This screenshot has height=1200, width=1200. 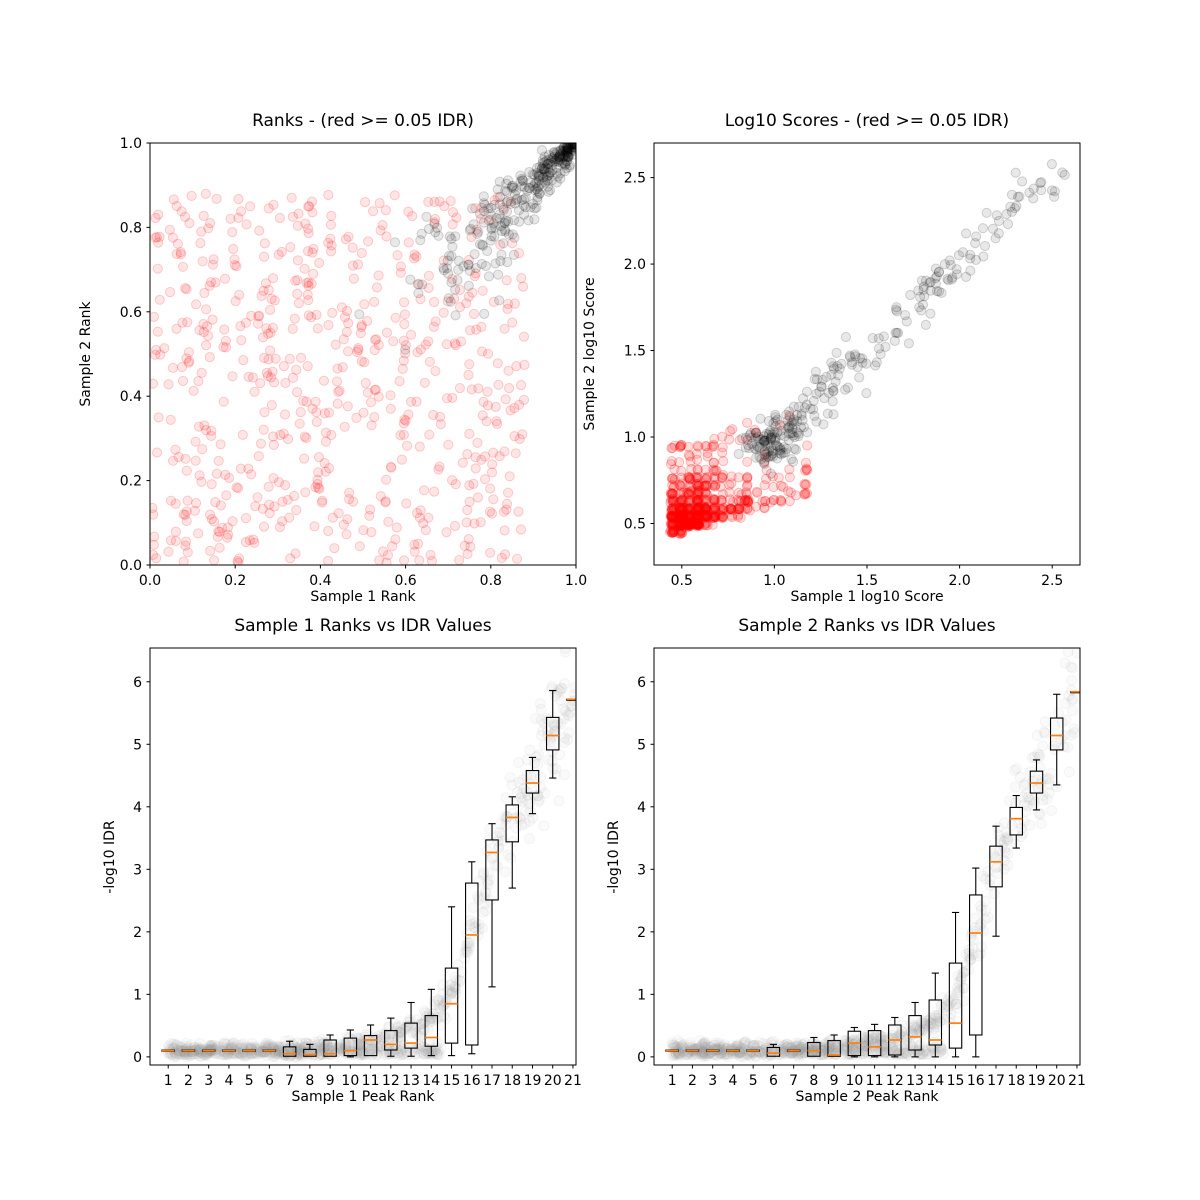 What do you see at coordinates (915, 1081) in the screenshot?
I see `sample2_ranks_vs_idr-xtick-label: 13` at bounding box center [915, 1081].